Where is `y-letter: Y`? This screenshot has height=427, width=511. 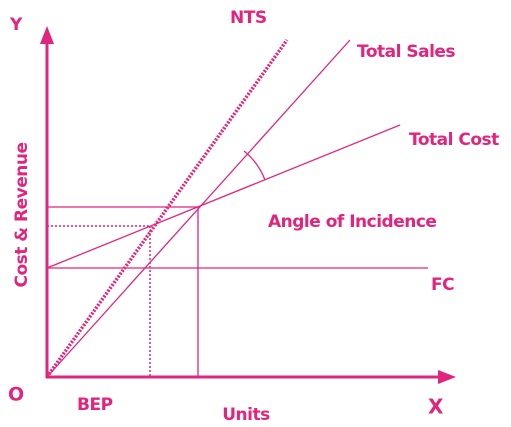 y-letter: Y is located at coordinates (16, 25).